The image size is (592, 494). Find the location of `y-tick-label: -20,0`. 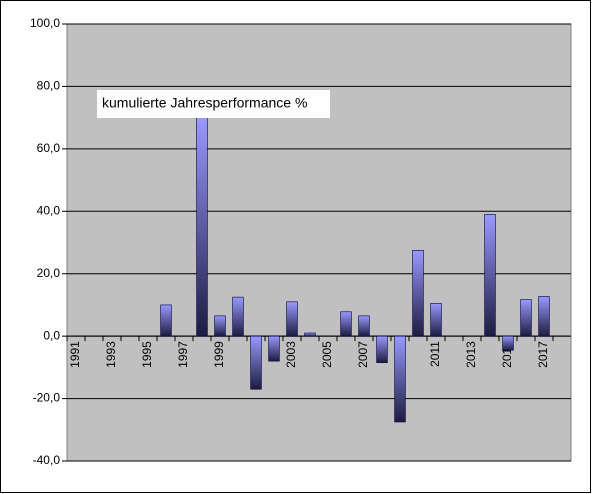

y-tick-label: -20,0 is located at coordinates (47, 398).